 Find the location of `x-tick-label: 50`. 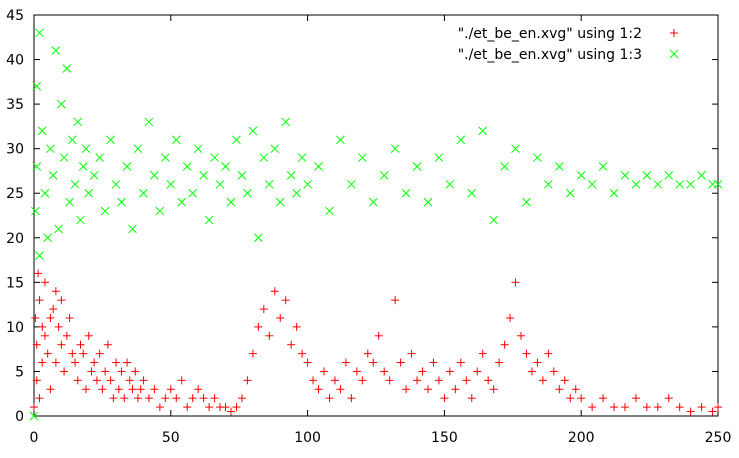

x-tick-label: 50 is located at coordinates (171, 438).